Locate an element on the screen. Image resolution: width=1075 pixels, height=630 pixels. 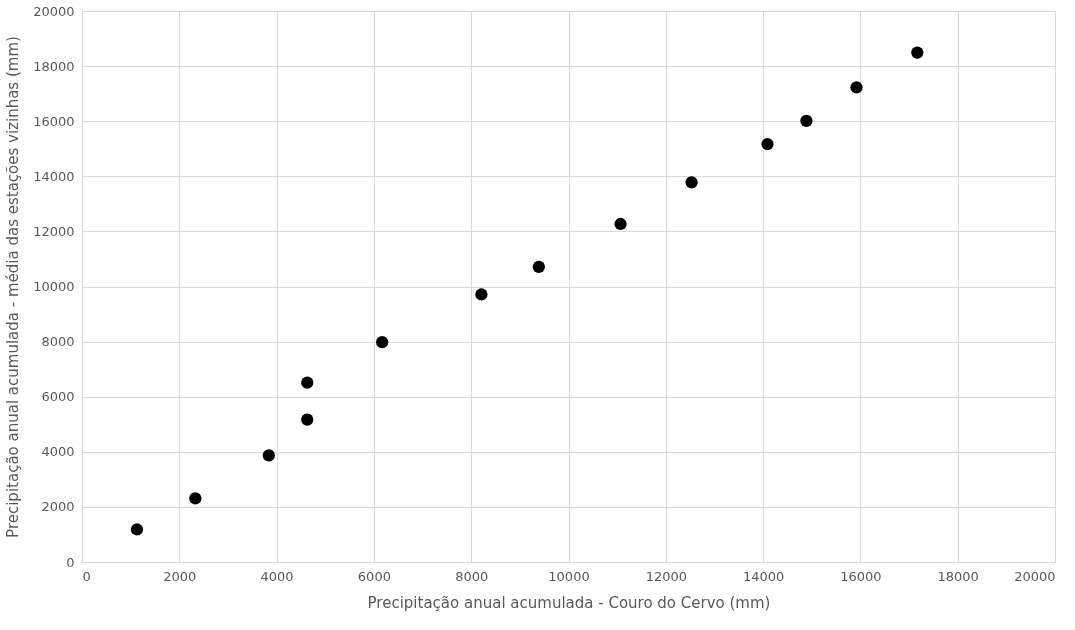
x-tick-label: 2000 is located at coordinates (180, 576).